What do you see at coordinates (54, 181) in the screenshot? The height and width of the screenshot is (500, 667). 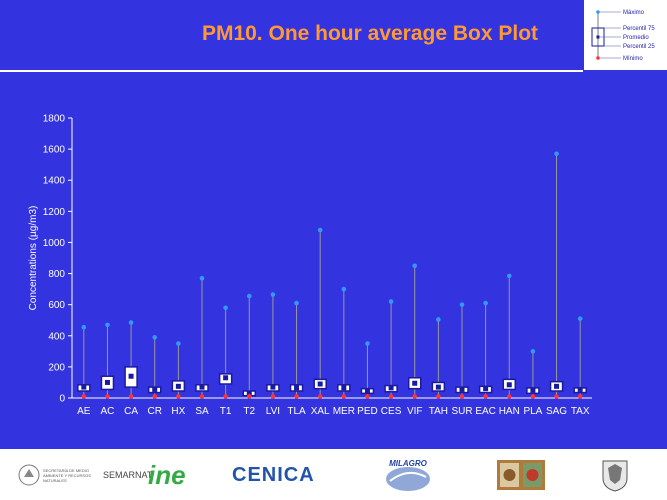 I see `y-tick-label: 1400` at bounding box center [54, 181].